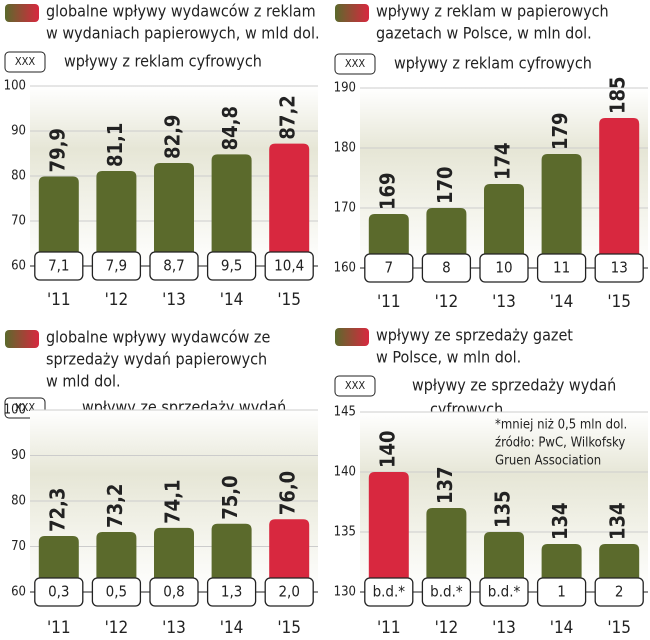  I want to click on value-label: 82,9, so click(173, 137).